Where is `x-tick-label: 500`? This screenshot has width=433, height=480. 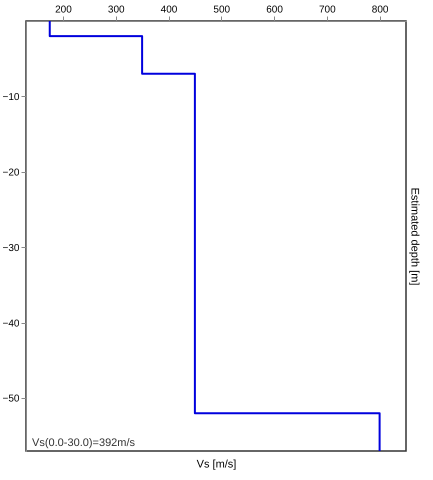 x-tick-label: 500 is located at coordinates (222, 10).